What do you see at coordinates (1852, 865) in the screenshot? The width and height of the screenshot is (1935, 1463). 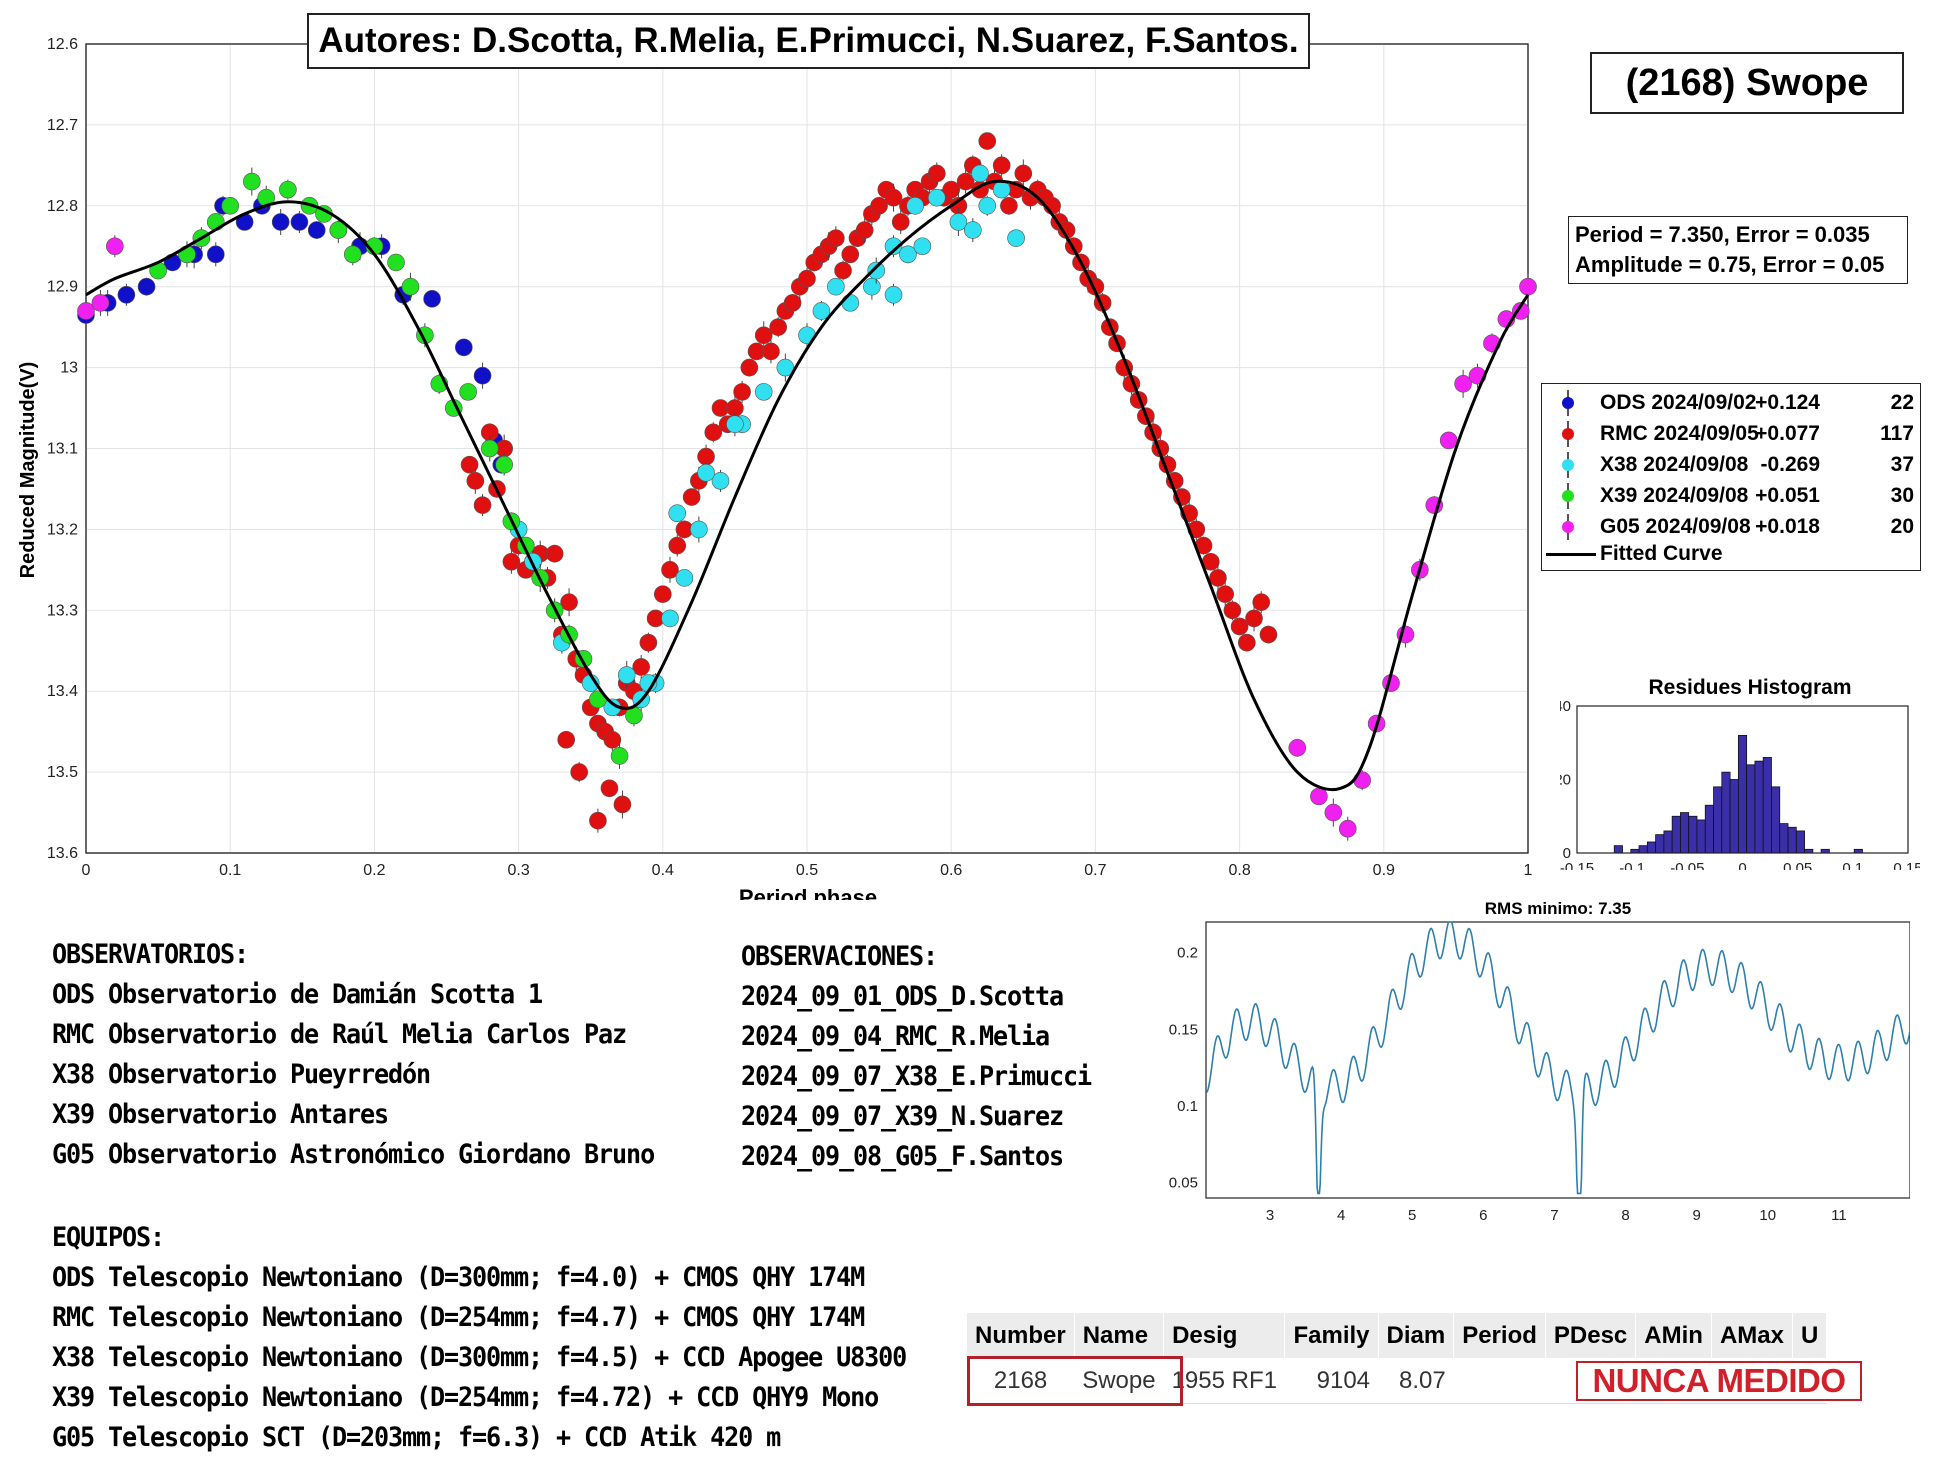 I see `histogram-x-tick: 0.1` at bounding box center [1852, 865].